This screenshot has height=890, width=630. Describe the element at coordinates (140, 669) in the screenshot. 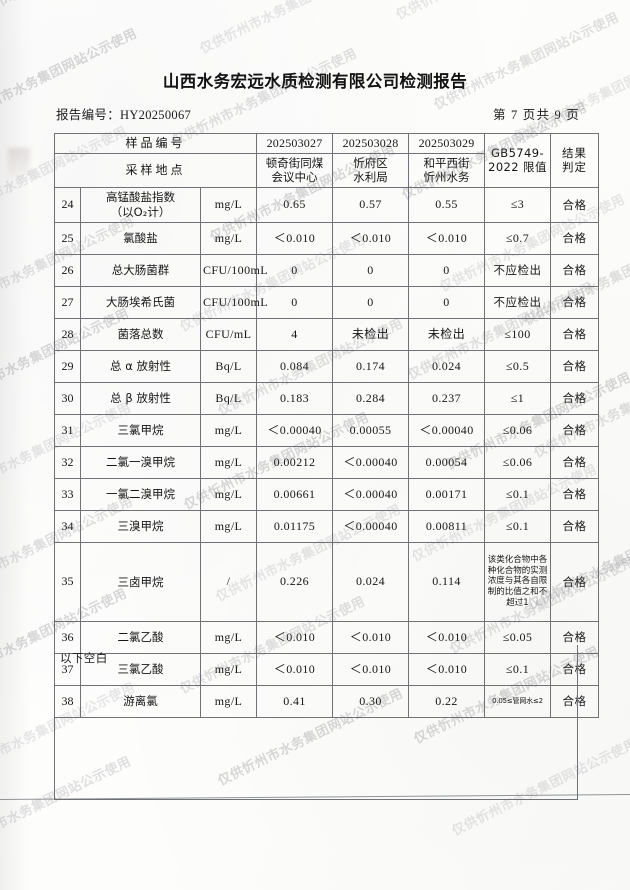

I see `row-item-name: 三氯乙酸` at that location.